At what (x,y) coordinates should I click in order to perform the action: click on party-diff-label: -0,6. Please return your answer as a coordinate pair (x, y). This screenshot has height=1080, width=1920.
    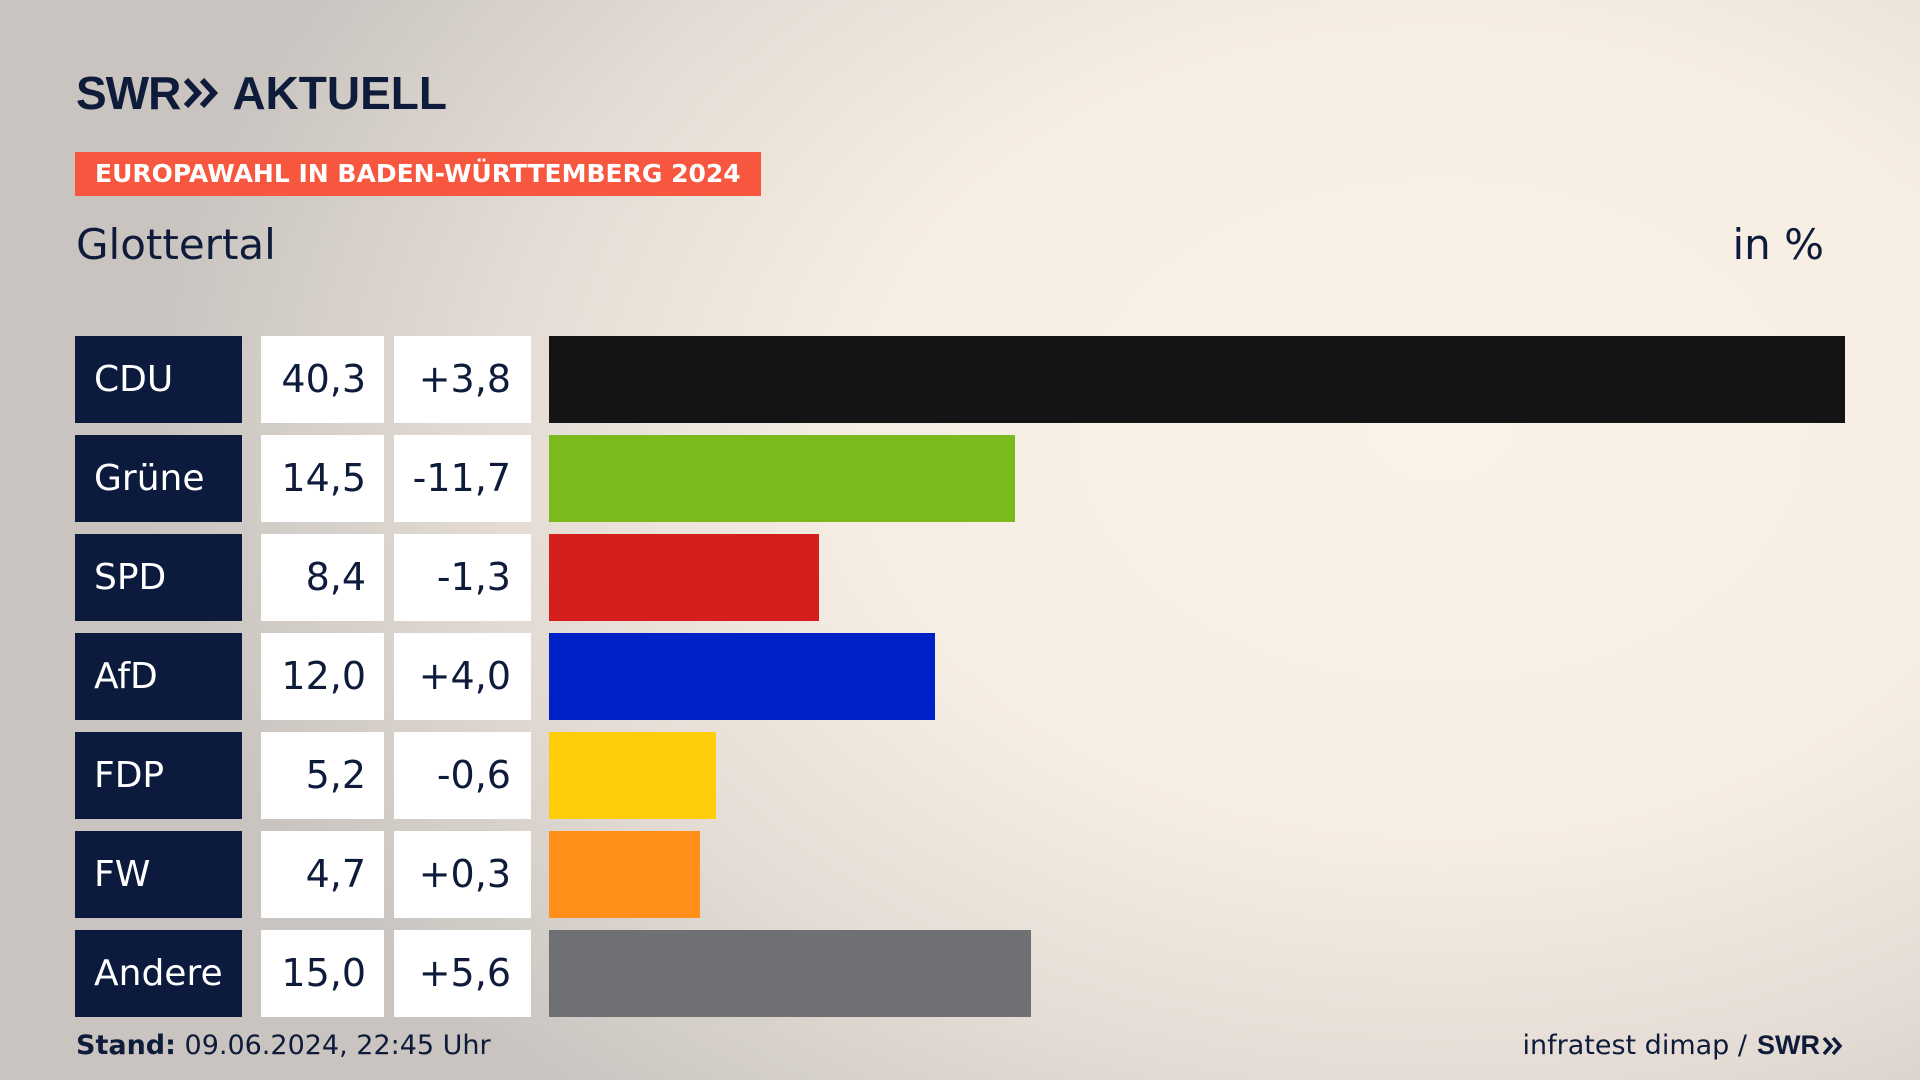
    Looking at the image, I should click on (462, 775).